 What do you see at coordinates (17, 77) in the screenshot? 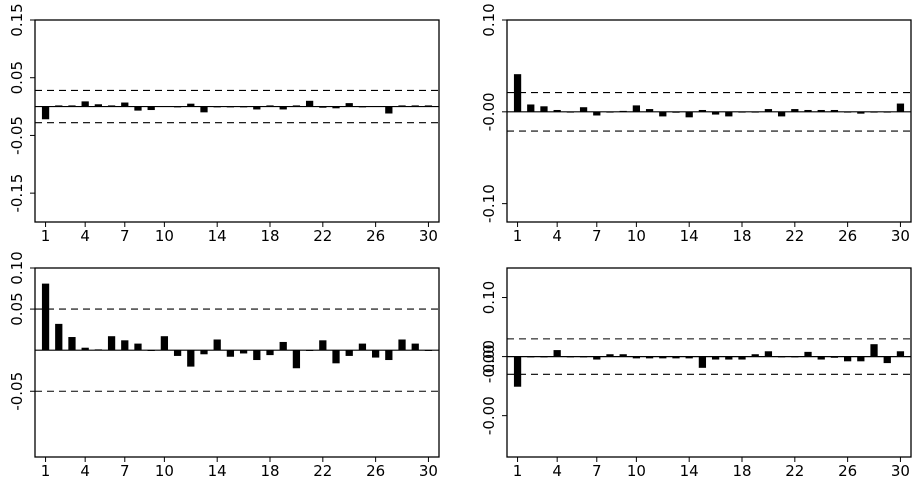
I see `y-tick-label: 0.05` at bounding box center [17, 77].